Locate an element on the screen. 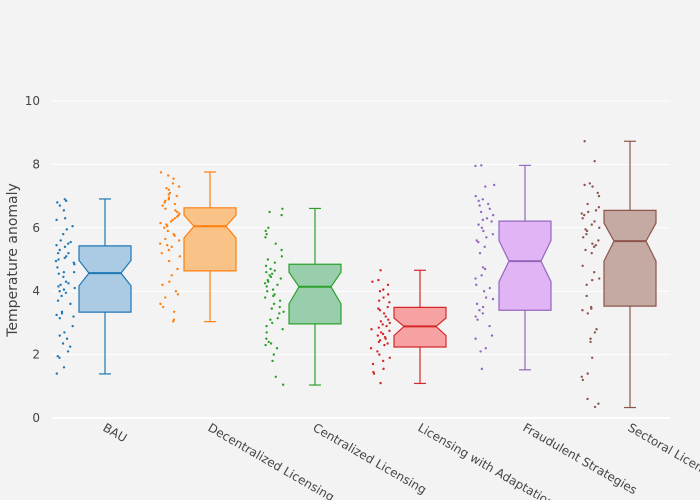  box-series-licensing-with-adaptation is located at coordinates (408, 327).